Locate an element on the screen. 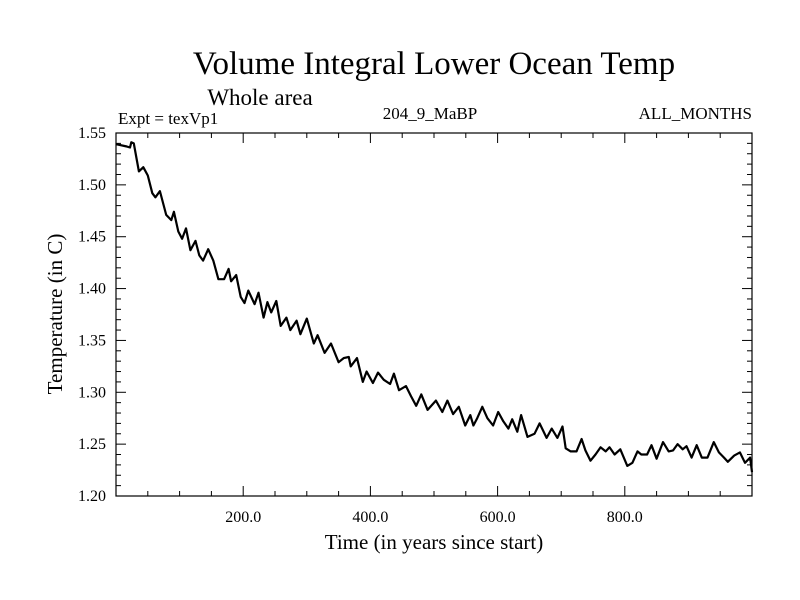  y-tick-label: 1.40 is located at coordinates (92, 289).